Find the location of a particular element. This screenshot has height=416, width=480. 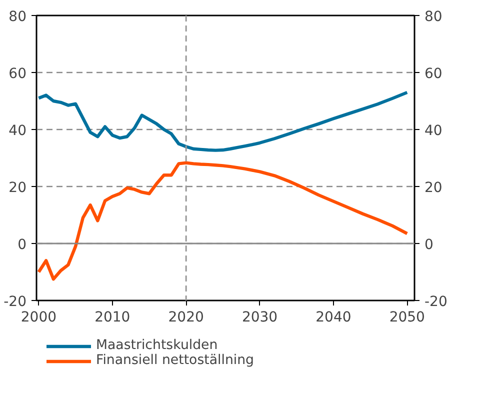

x-tick-label: 2040 is located at coordinates (334, 318).